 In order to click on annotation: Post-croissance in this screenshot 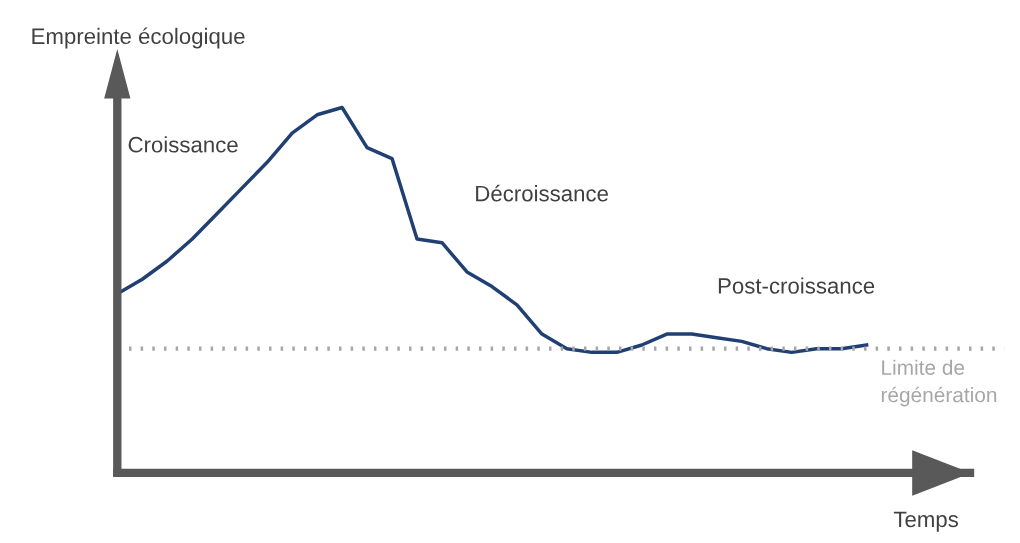, I will do `click(796, 285)`.